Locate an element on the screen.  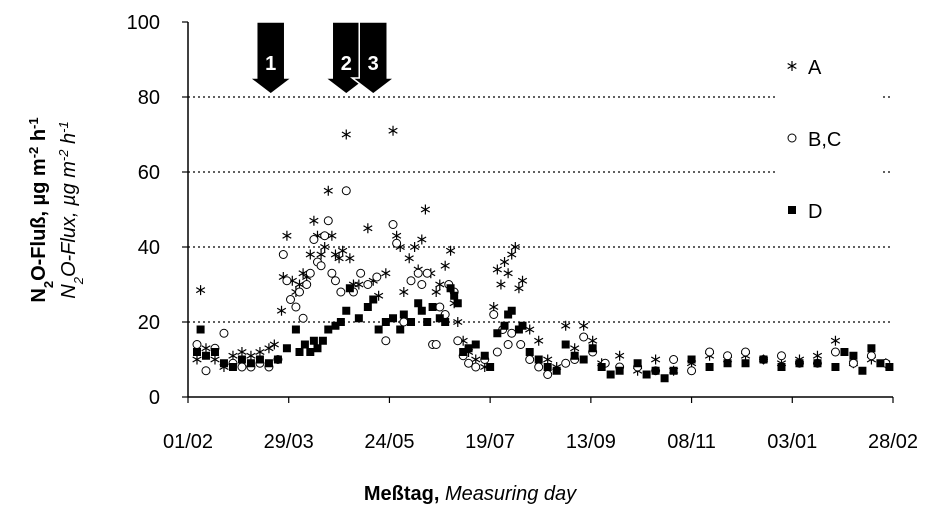
y-label-part: O-Fluß, µg m is located at coordinates (39, 219).